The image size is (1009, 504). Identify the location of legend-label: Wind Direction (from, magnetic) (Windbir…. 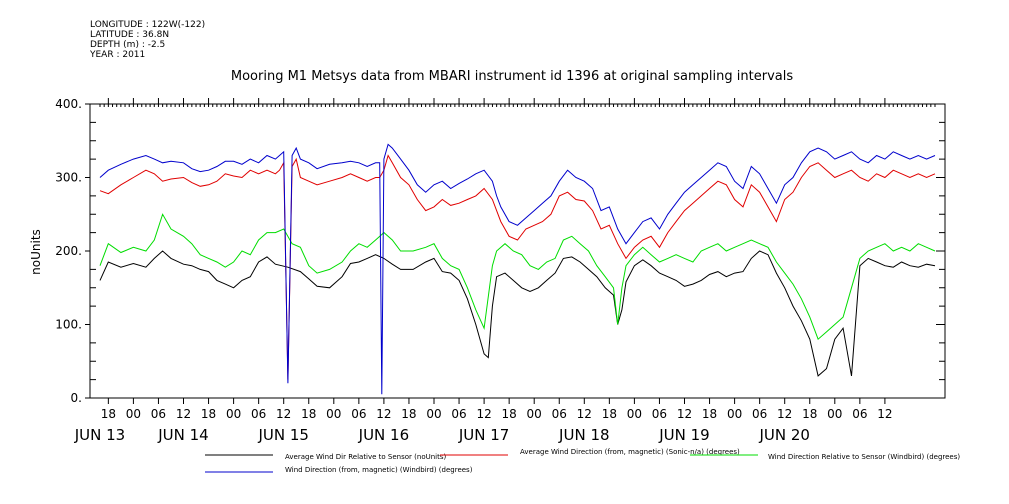
(379, 470).